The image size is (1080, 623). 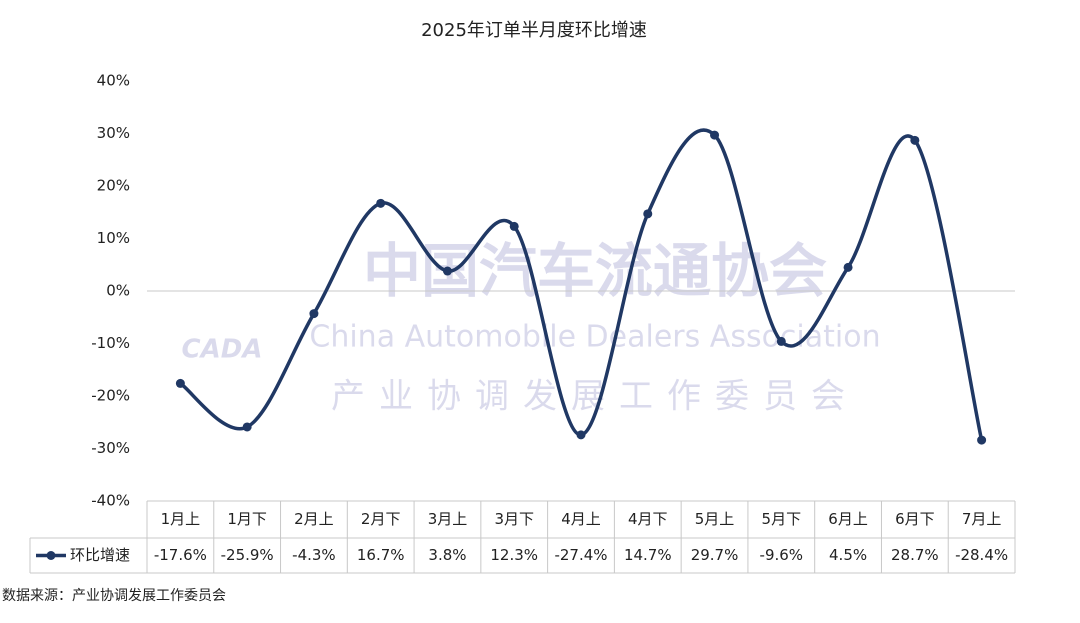 I want to click on data-label: -4.3%, so click(x=314, y=555).